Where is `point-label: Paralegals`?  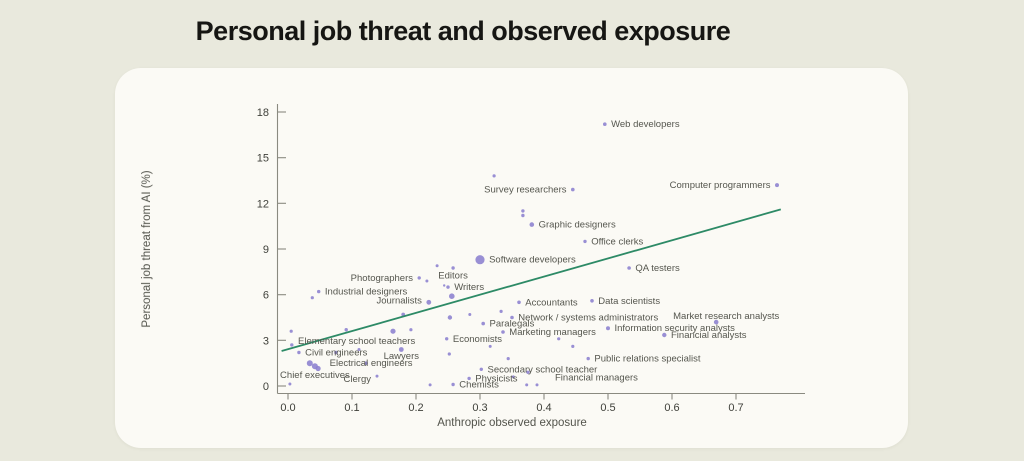
point-label: Paralegals is located at coordinates (512, 324).